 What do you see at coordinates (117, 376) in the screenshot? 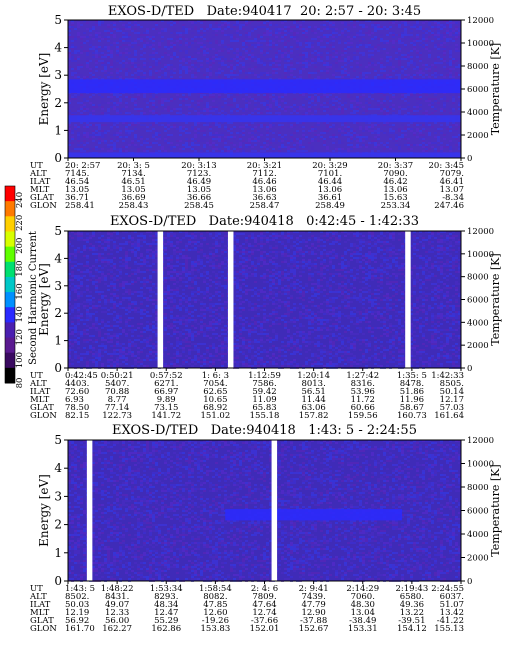
I see `ephemeris-value: 0:50:21` at bounding box center [117, 376].